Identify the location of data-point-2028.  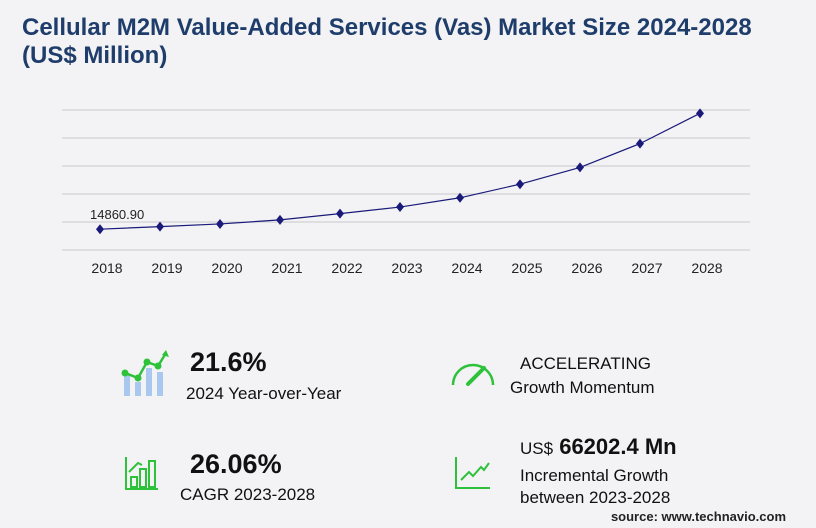
(700, 113).